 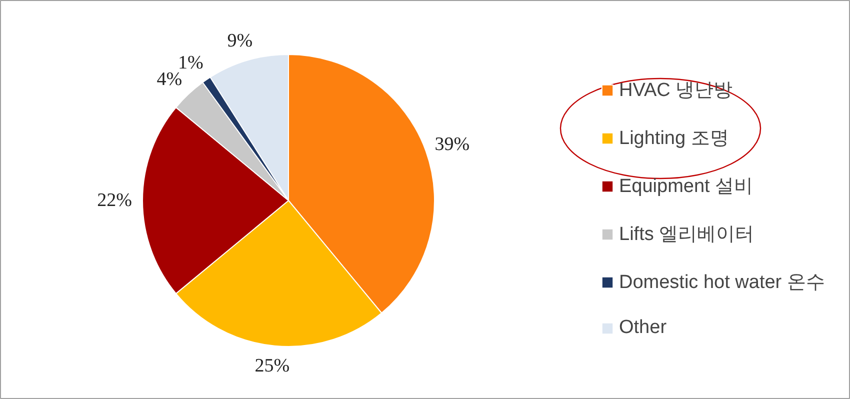 What do you see at coordinates (686, 187) in the screenshot?
I see `legend-label: Equipment 설비` at bounding box center [686, 187].